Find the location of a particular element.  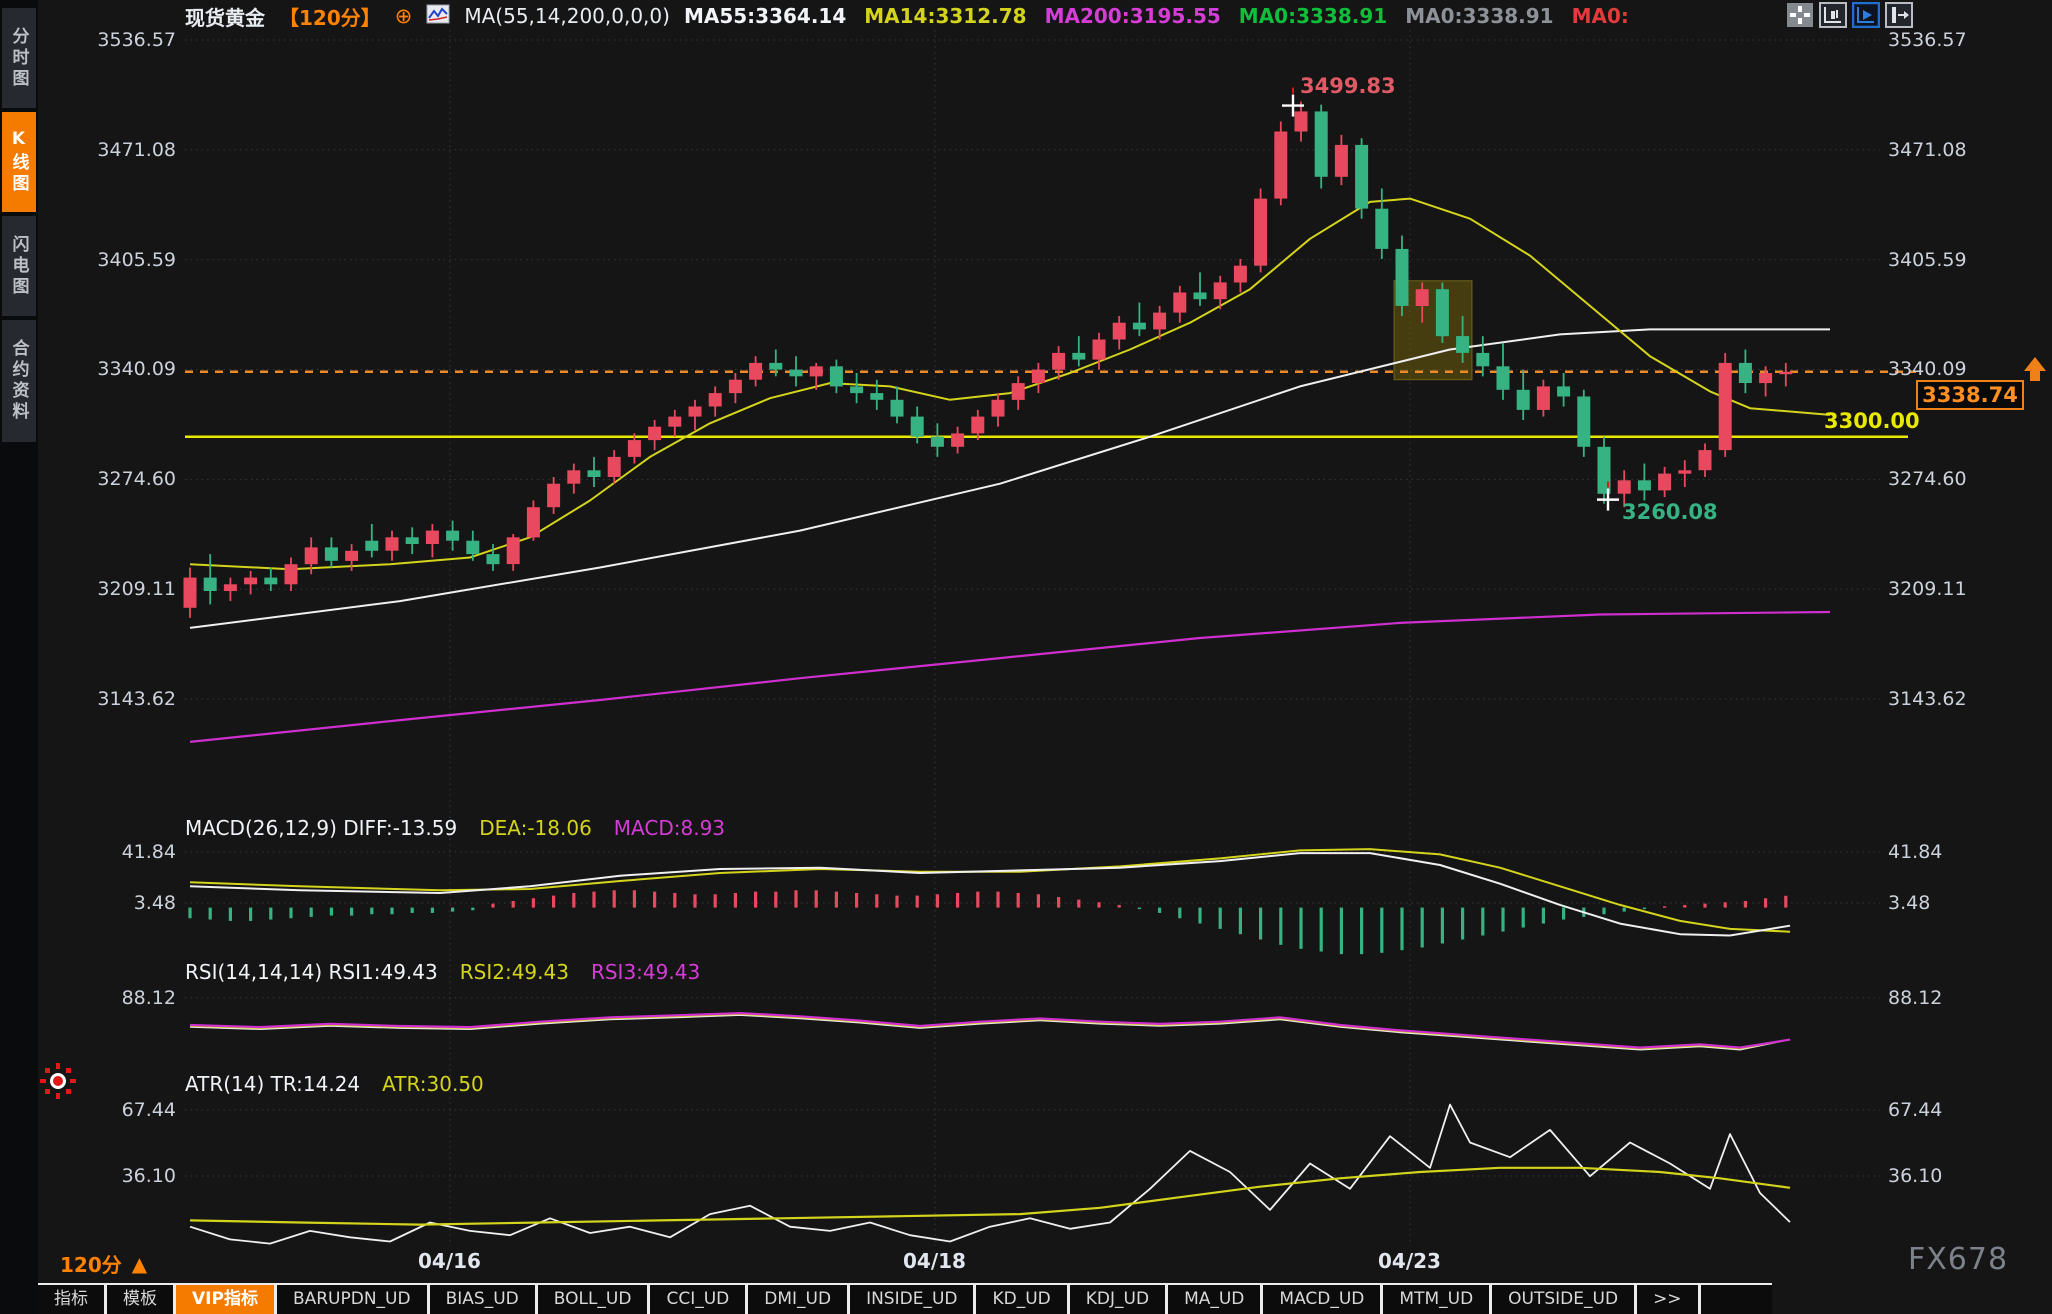

footer-tab: MA_UD is located at coordinates (1216, 1299).